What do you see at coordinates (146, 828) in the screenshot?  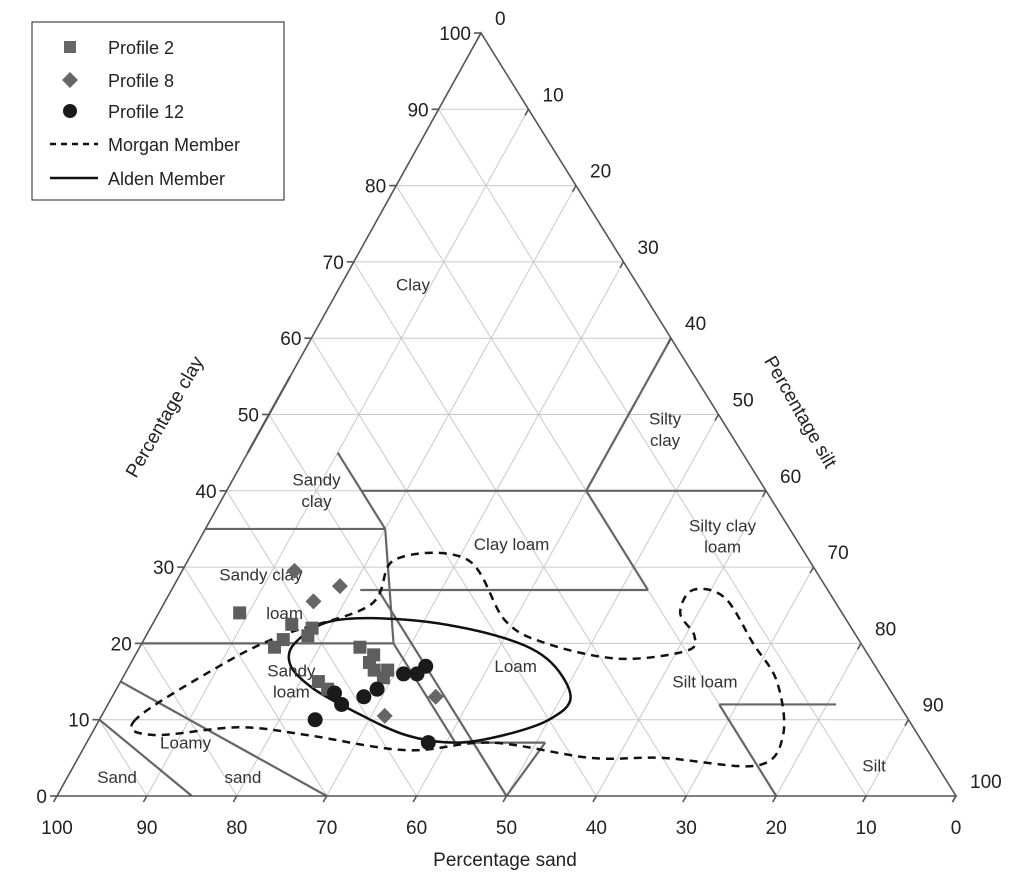 I see `sand-tick-label: 90` at bounding box center [146, 828].